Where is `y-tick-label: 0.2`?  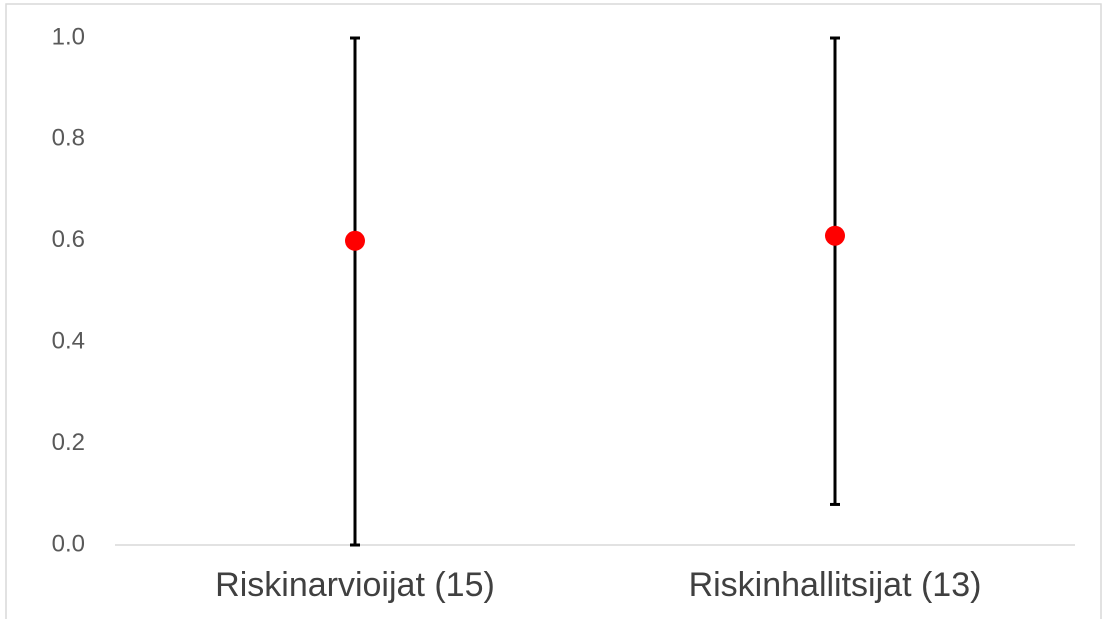
y-tick-label: 0.2 is located at coordinates (68, 442).